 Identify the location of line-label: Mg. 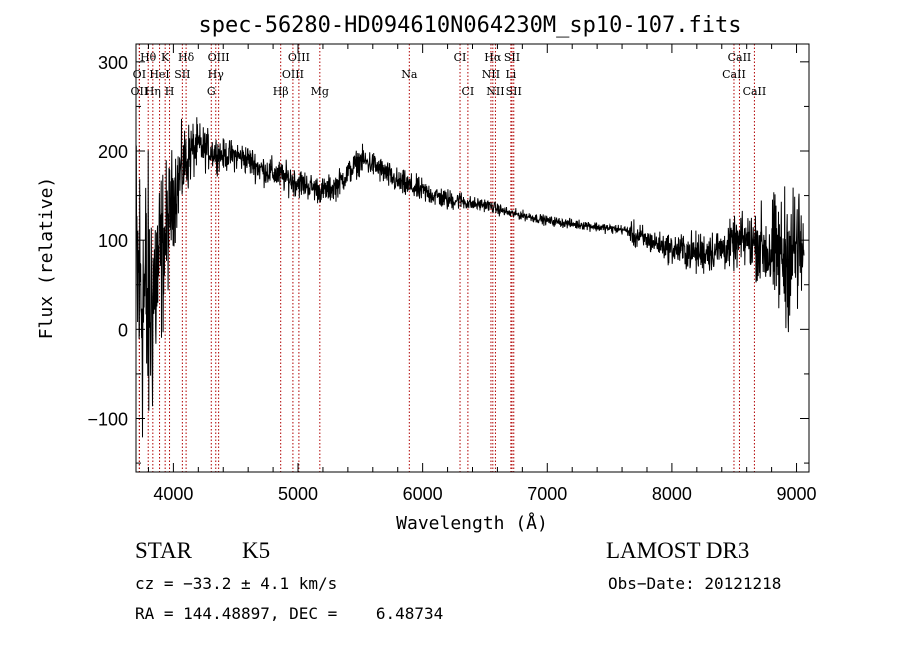
(320, 91).